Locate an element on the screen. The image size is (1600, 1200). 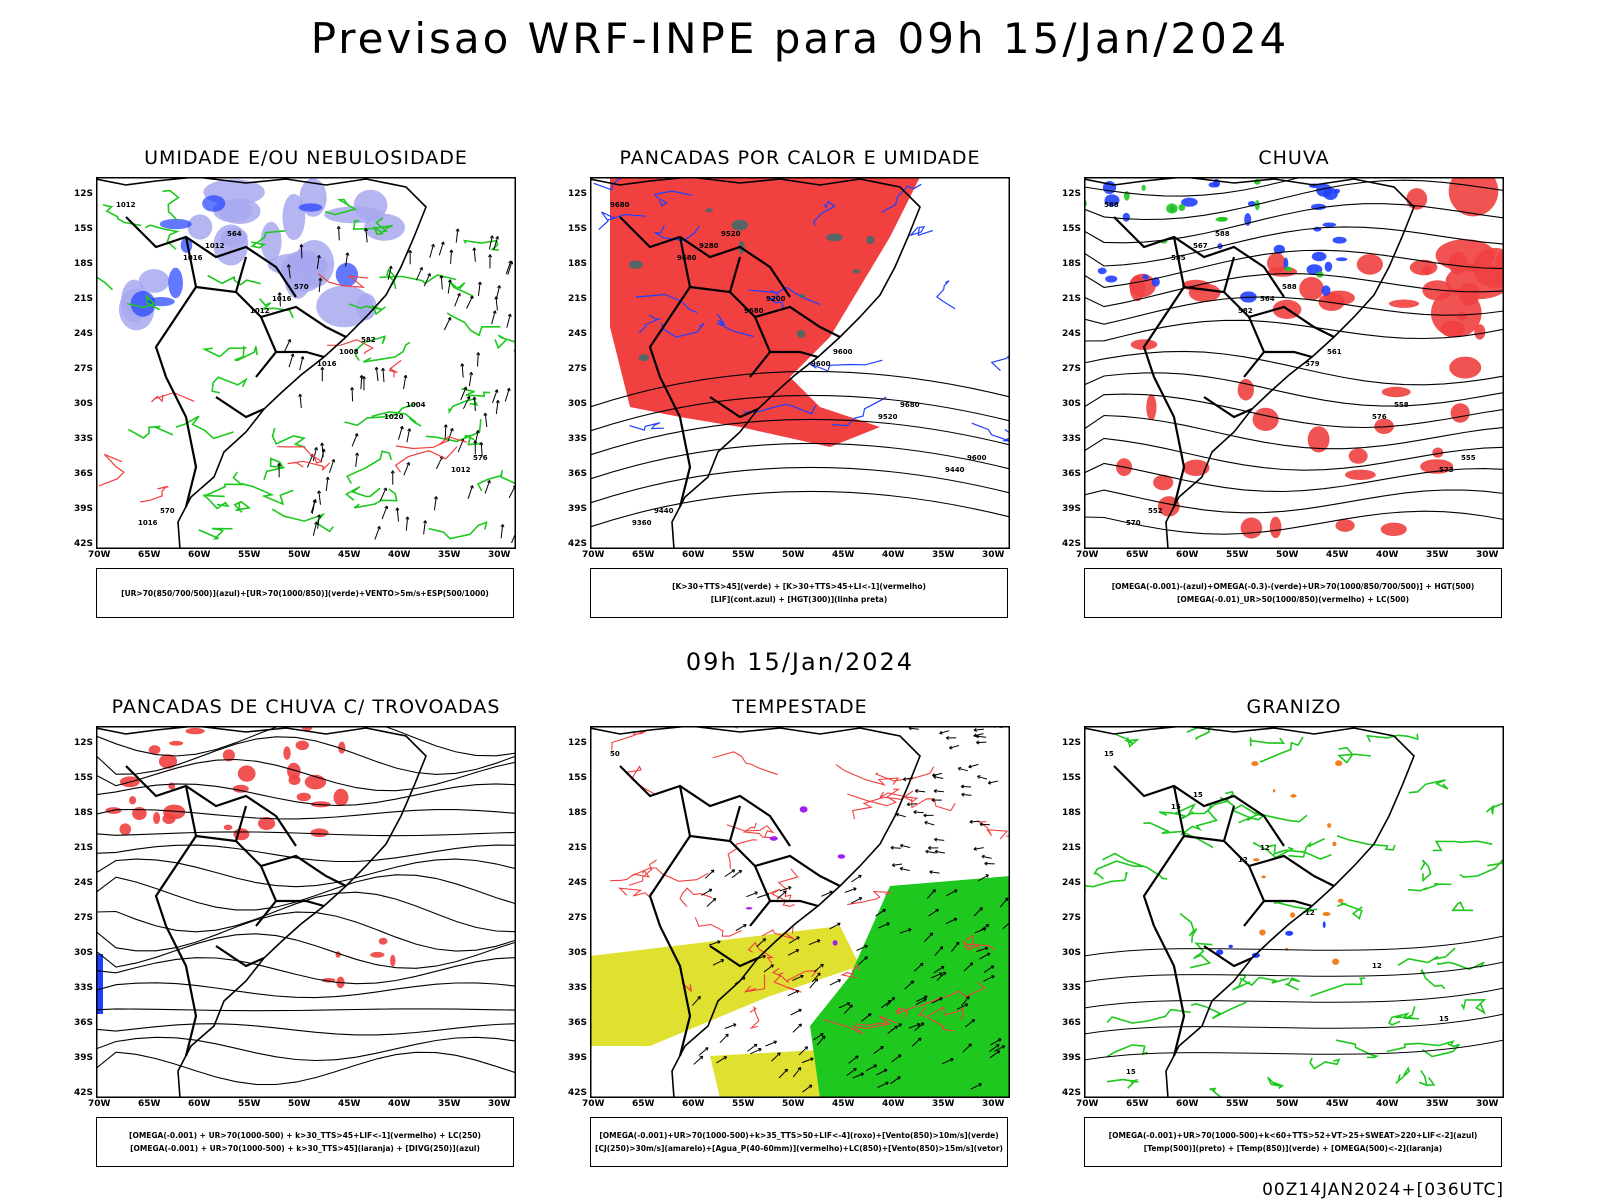
latitude-label: 42S is located at coordinates (1072, 544).